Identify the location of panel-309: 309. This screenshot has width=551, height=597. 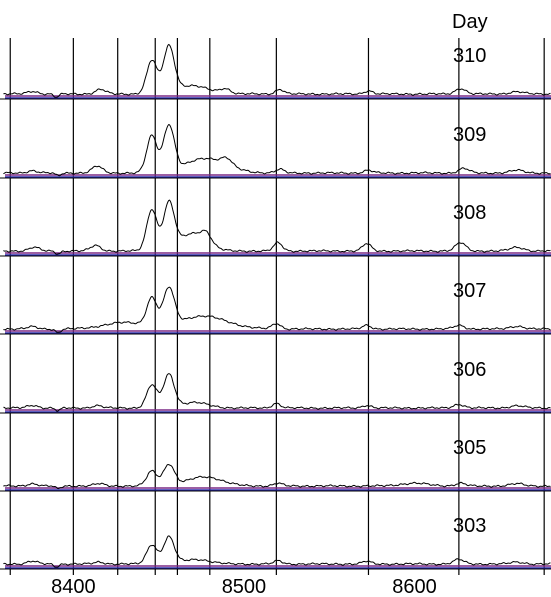
(275, 151).